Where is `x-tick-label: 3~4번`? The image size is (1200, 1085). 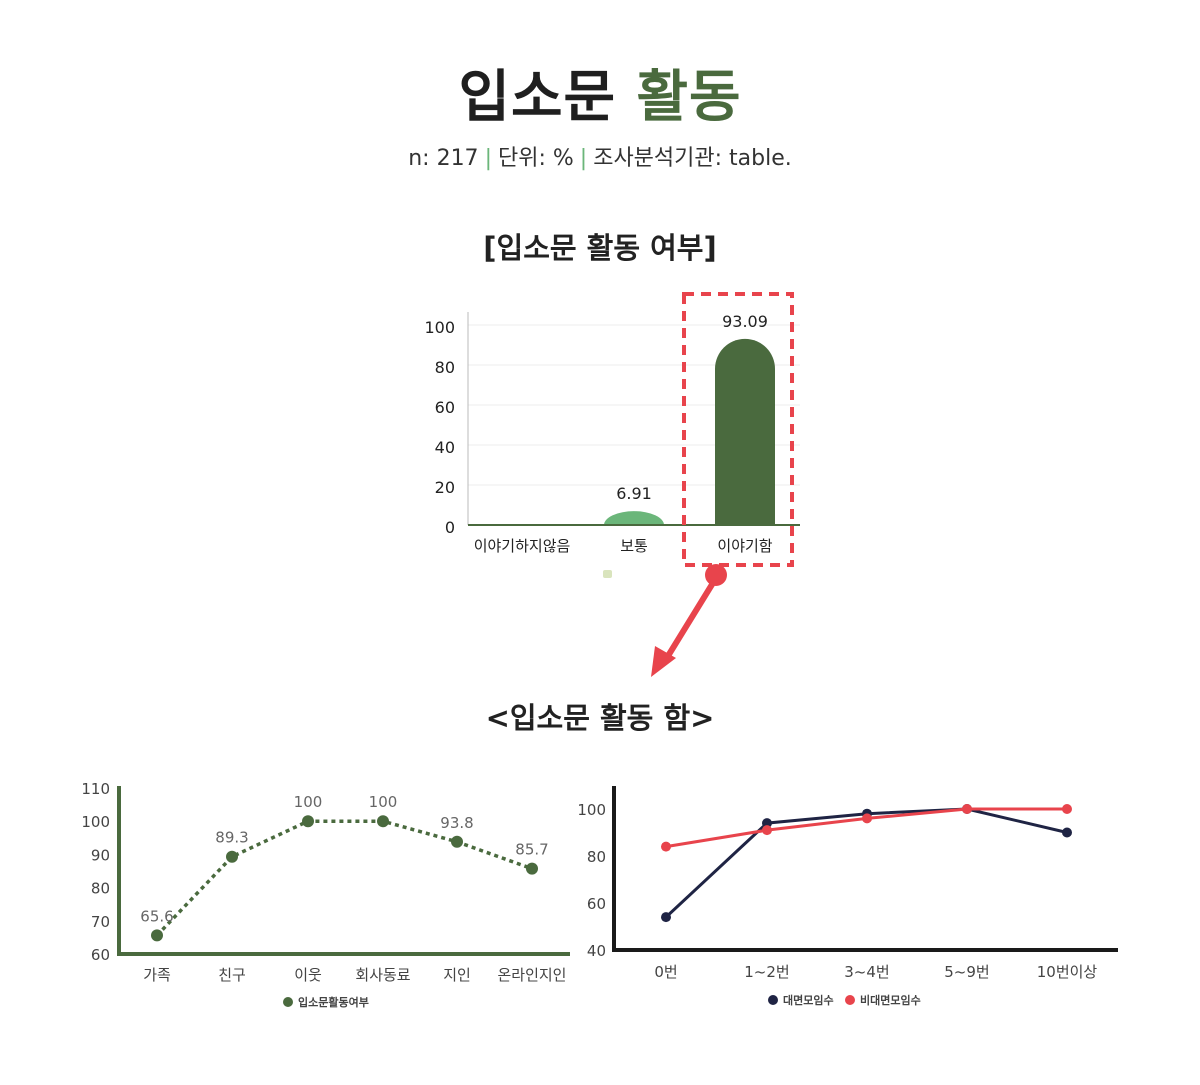 x-tick-label: 3~4번 is located at coordinates (866, 972).